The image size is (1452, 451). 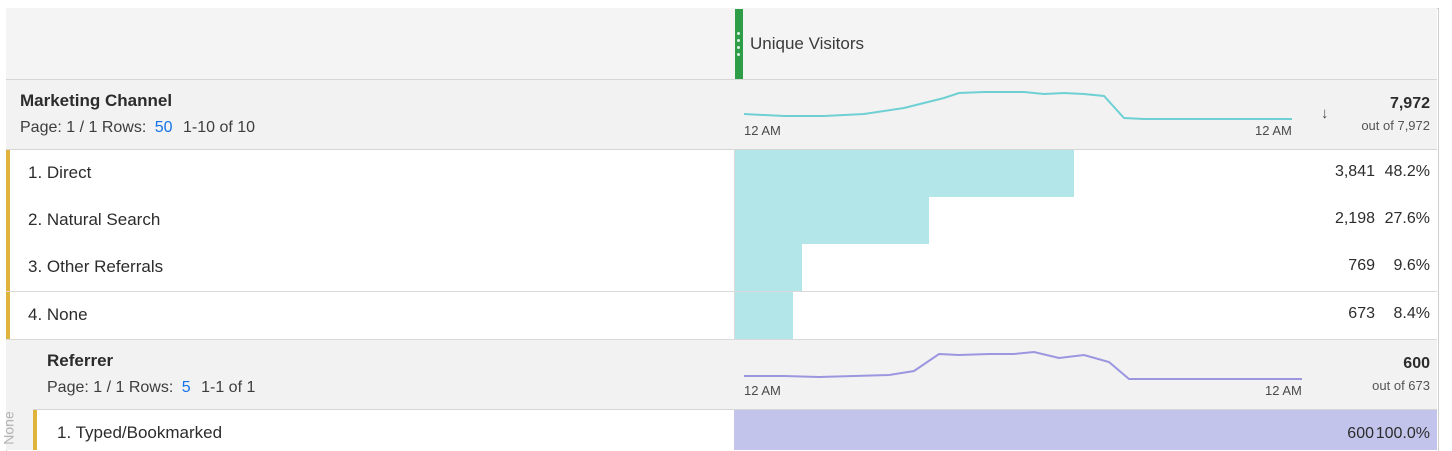 I want to click on table-row: 3. Other Referrals 769 9.6%, so click(x=721, y=268).